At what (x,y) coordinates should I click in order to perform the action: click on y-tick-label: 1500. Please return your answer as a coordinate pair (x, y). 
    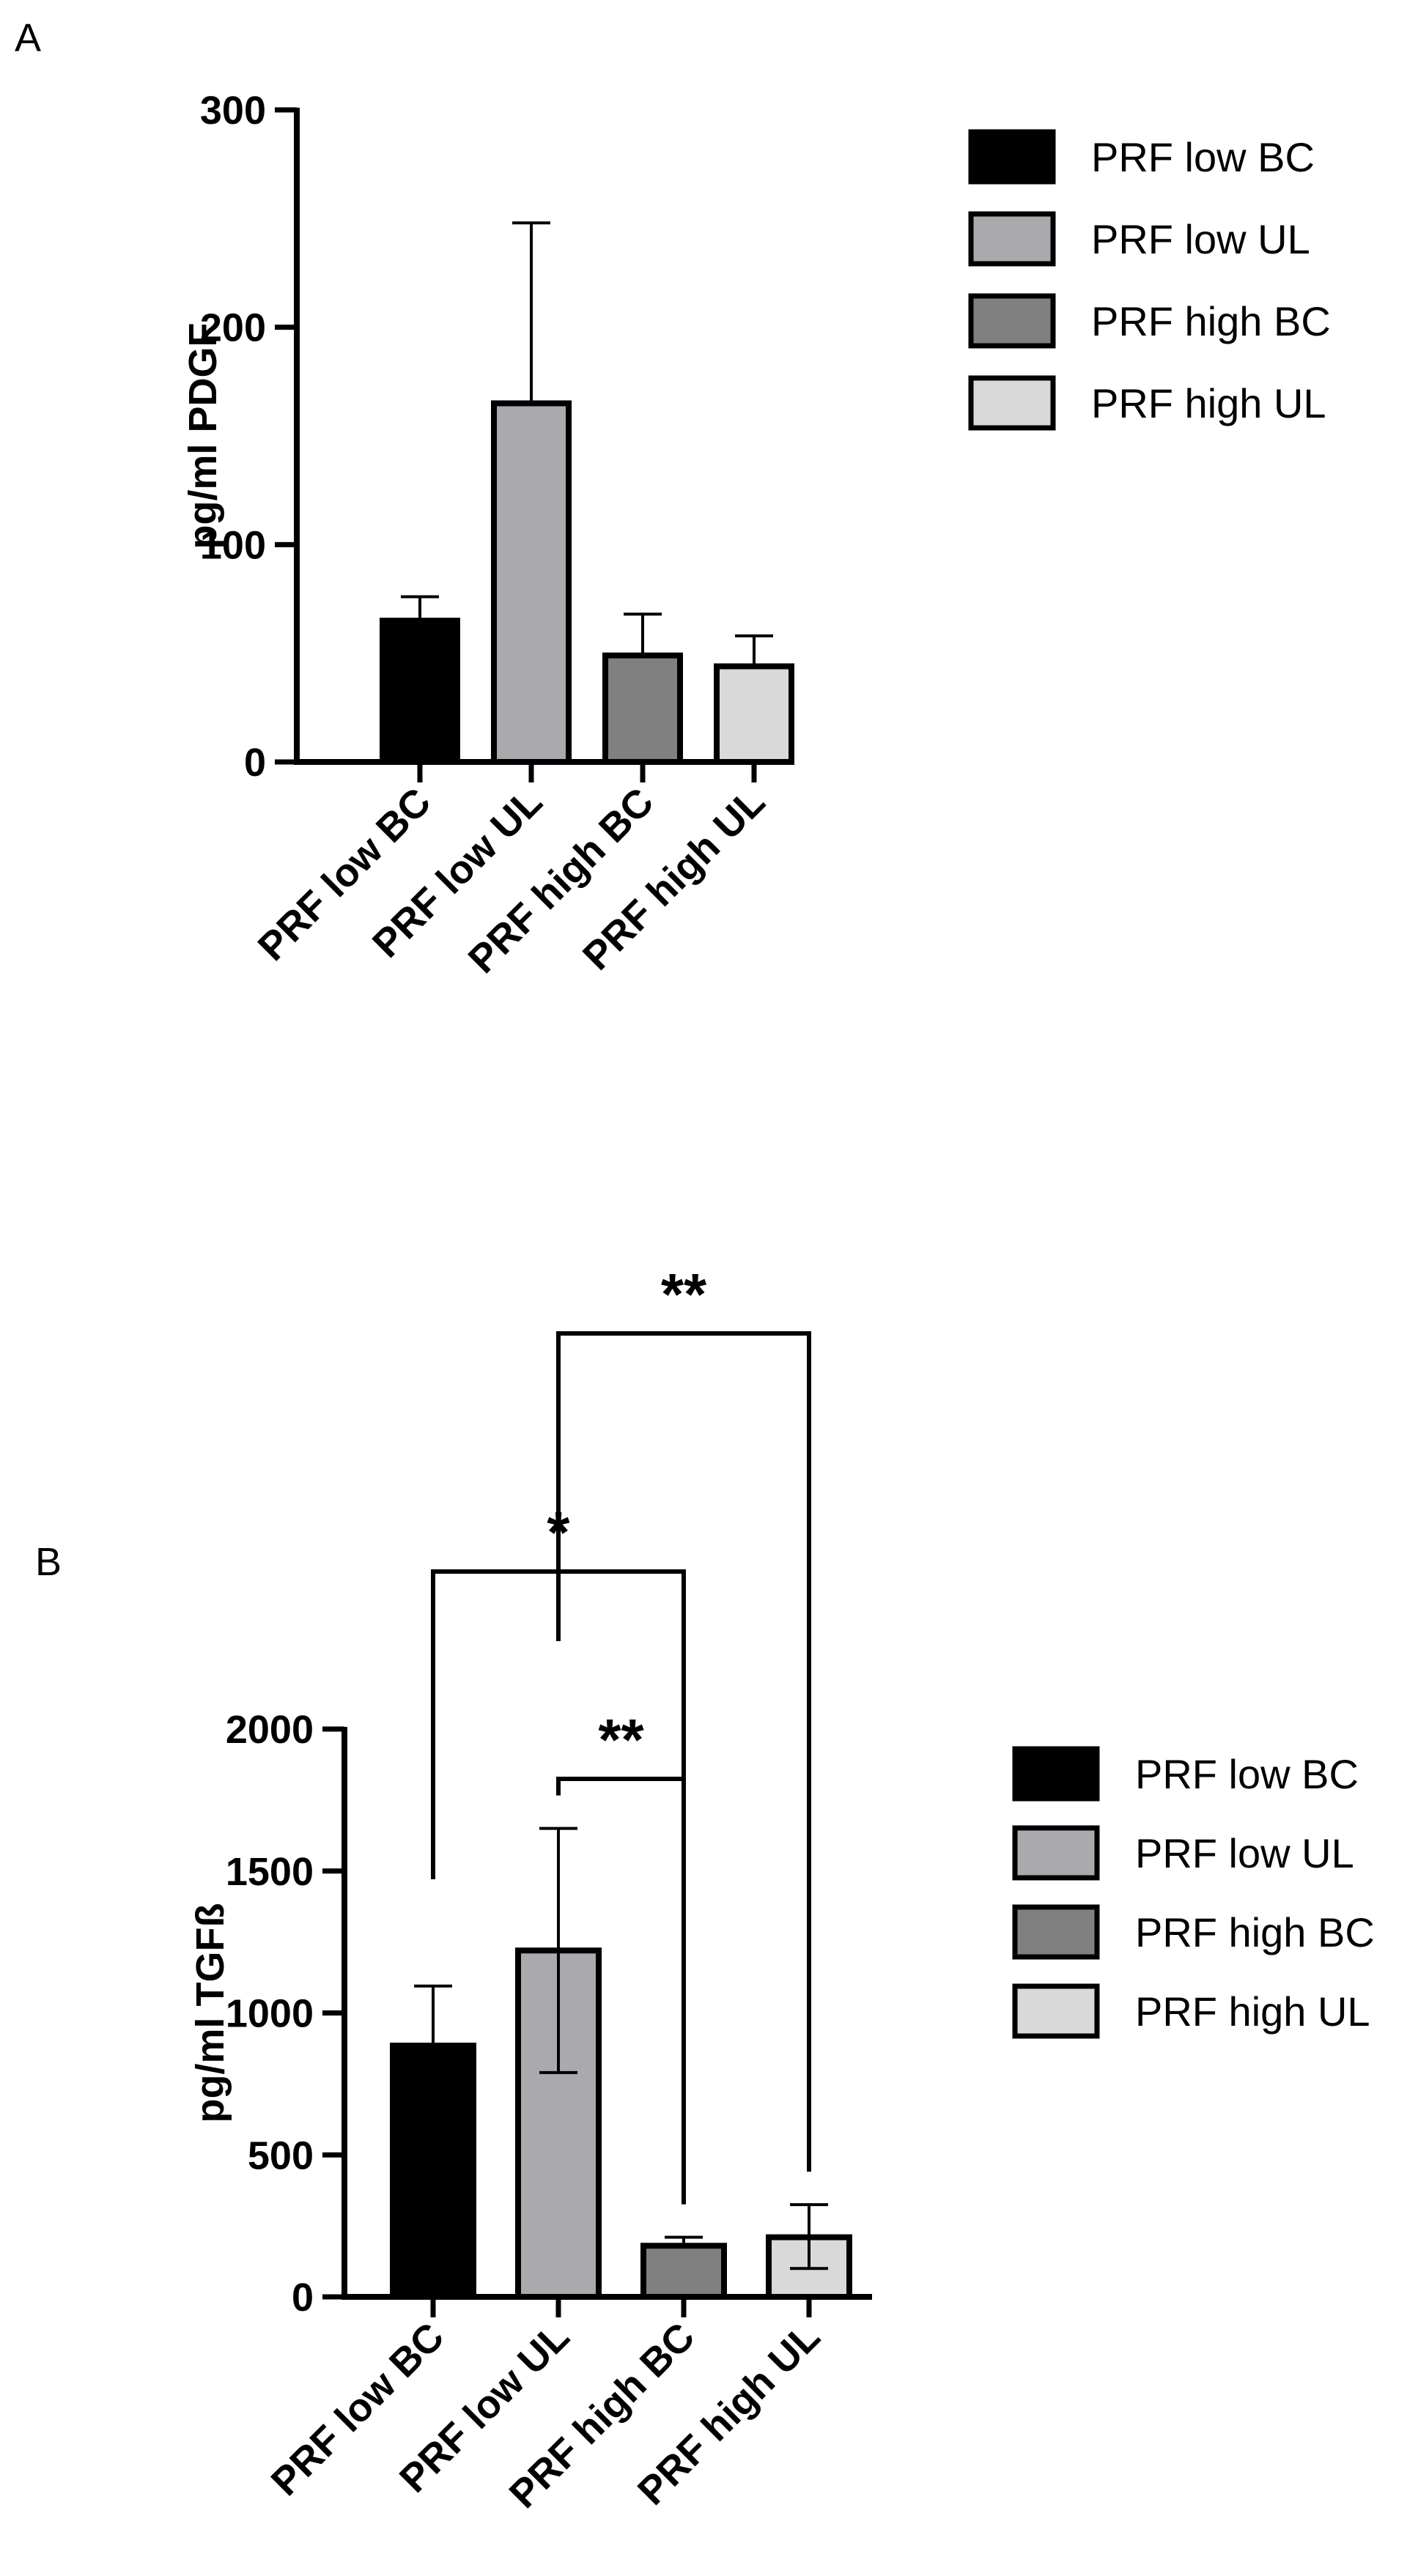
    Looking at the image, I should click on (270, 1872).